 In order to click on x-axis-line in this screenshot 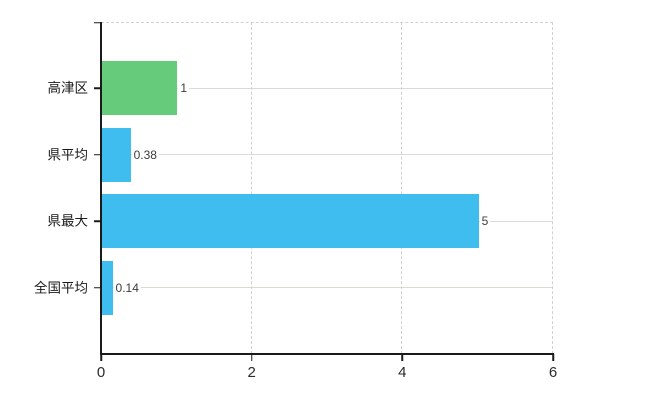, I will do `click(327, 354)`.